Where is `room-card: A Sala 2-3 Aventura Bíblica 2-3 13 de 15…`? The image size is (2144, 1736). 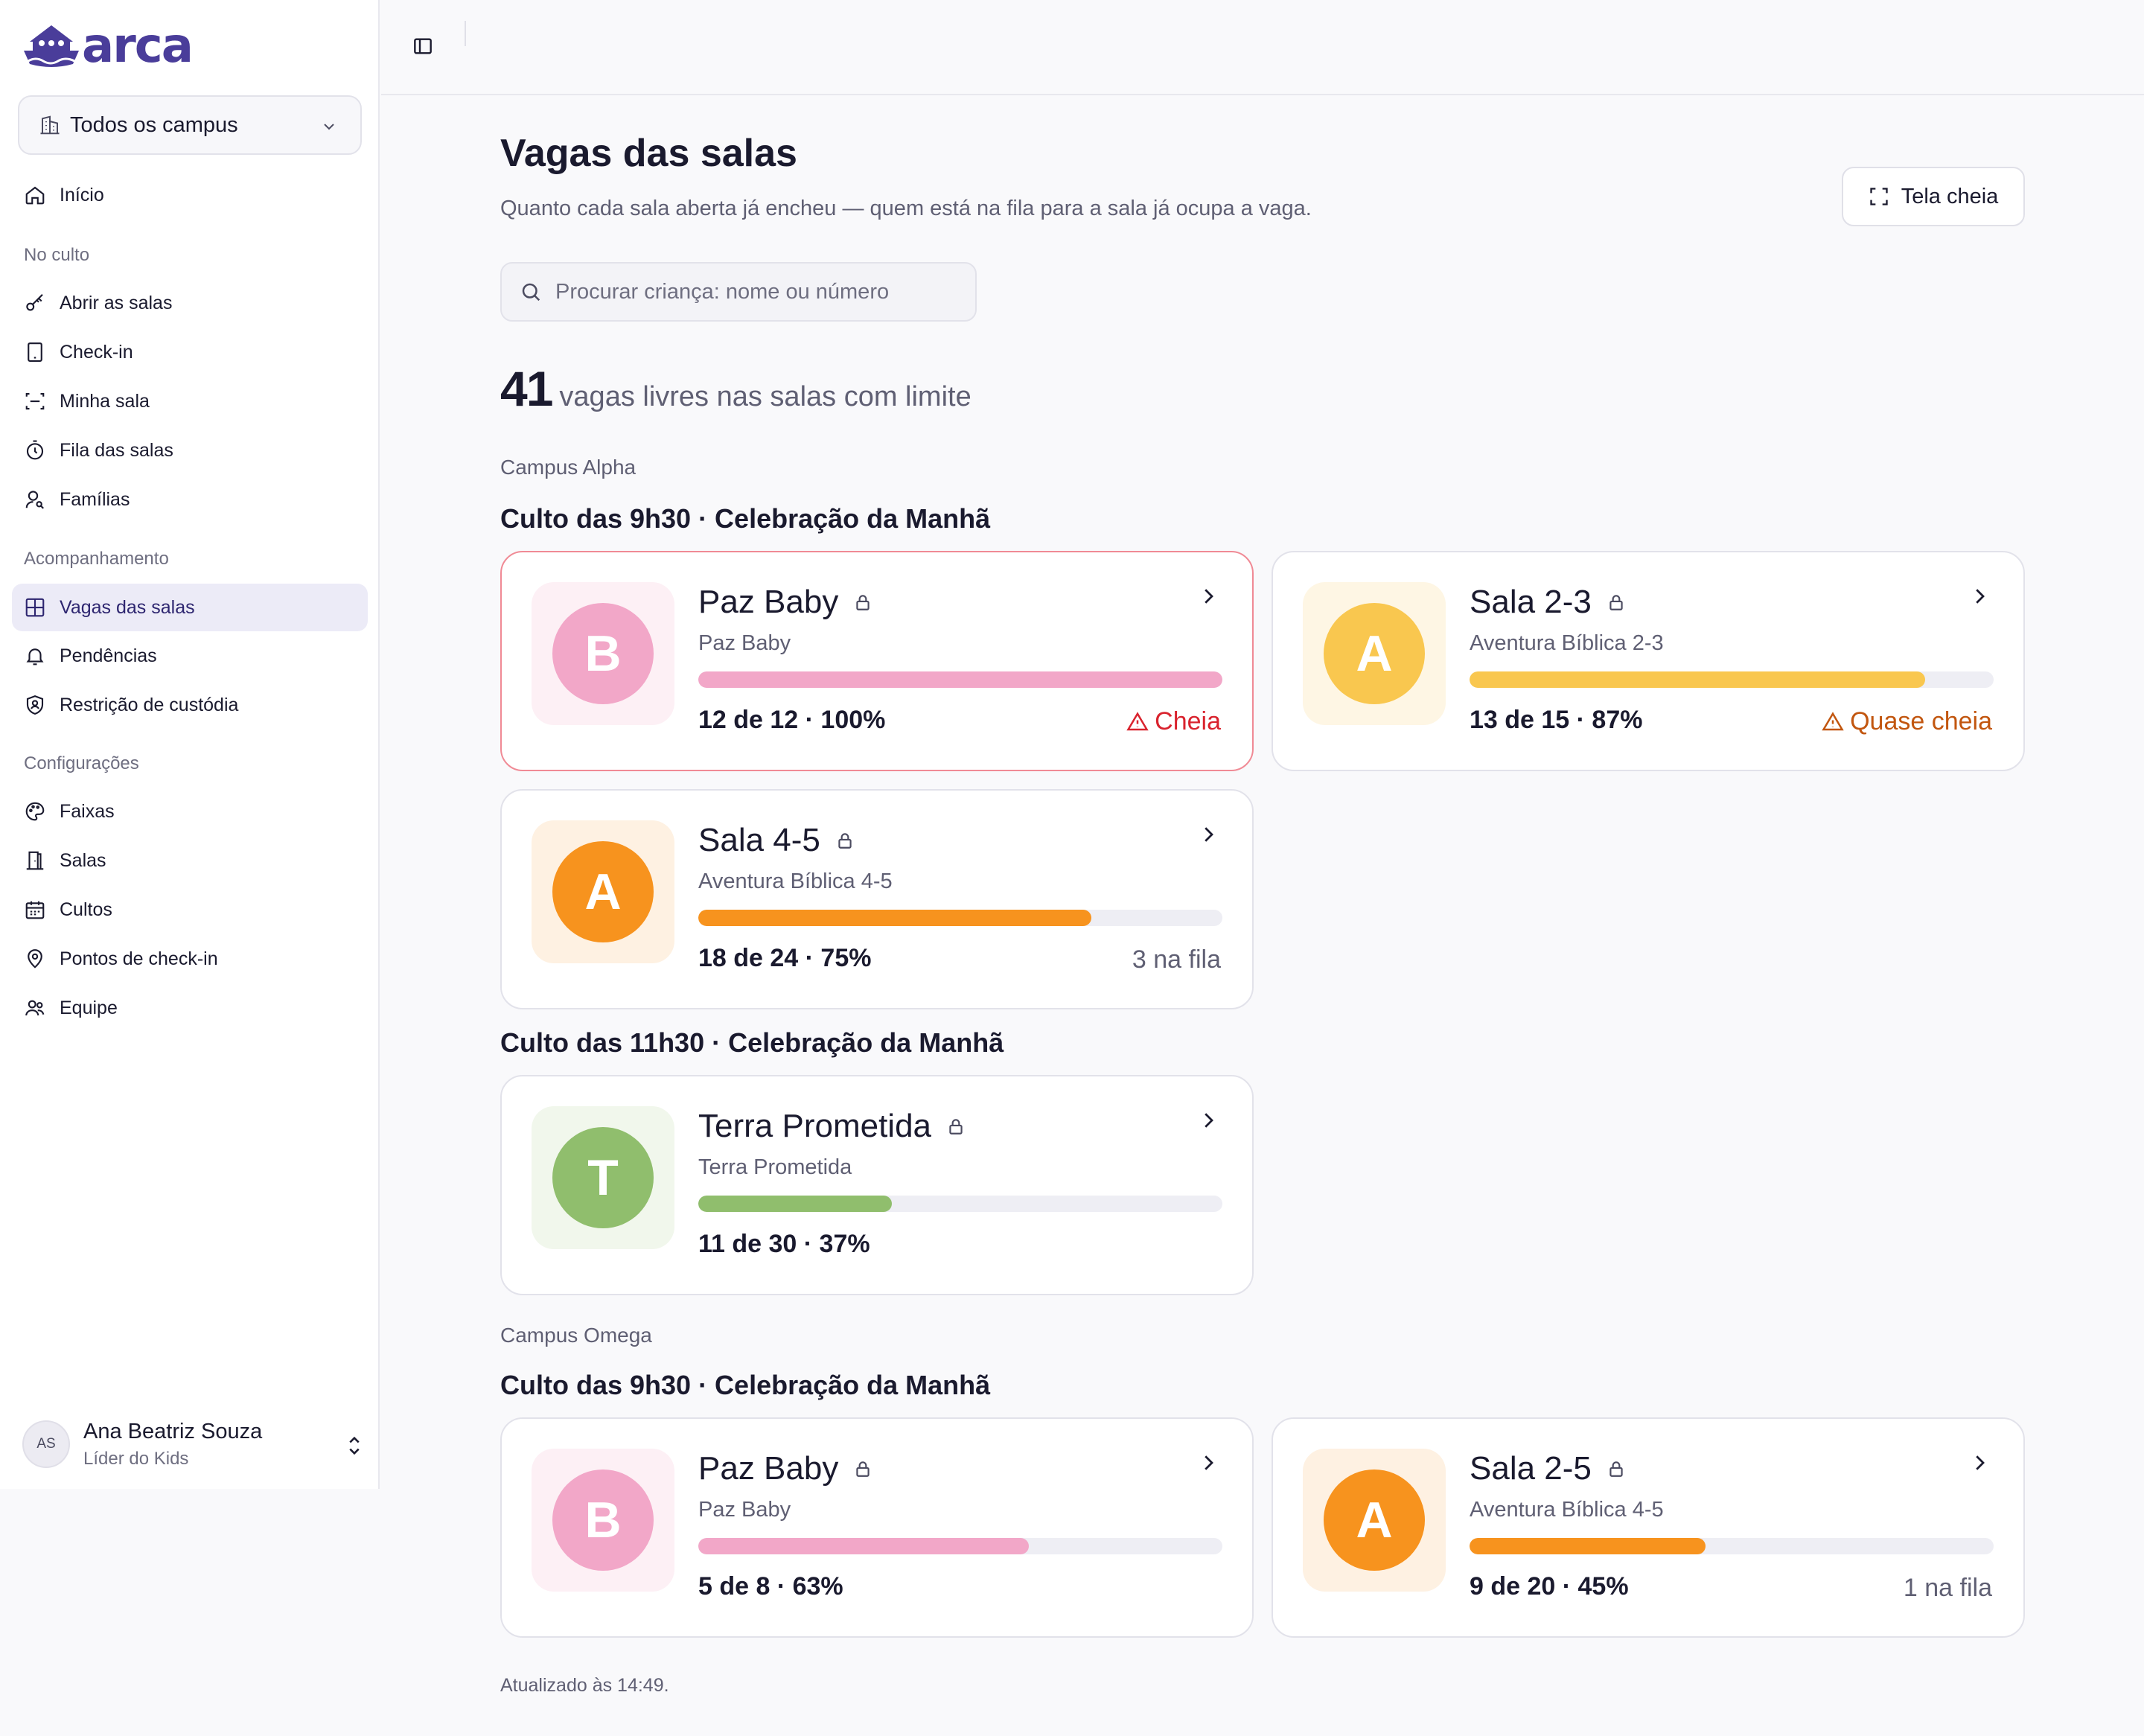
room-card: A Sala 2-3 Aventura Bíblica 2-3 13 de 15… is located at coordinates (1648, 661).